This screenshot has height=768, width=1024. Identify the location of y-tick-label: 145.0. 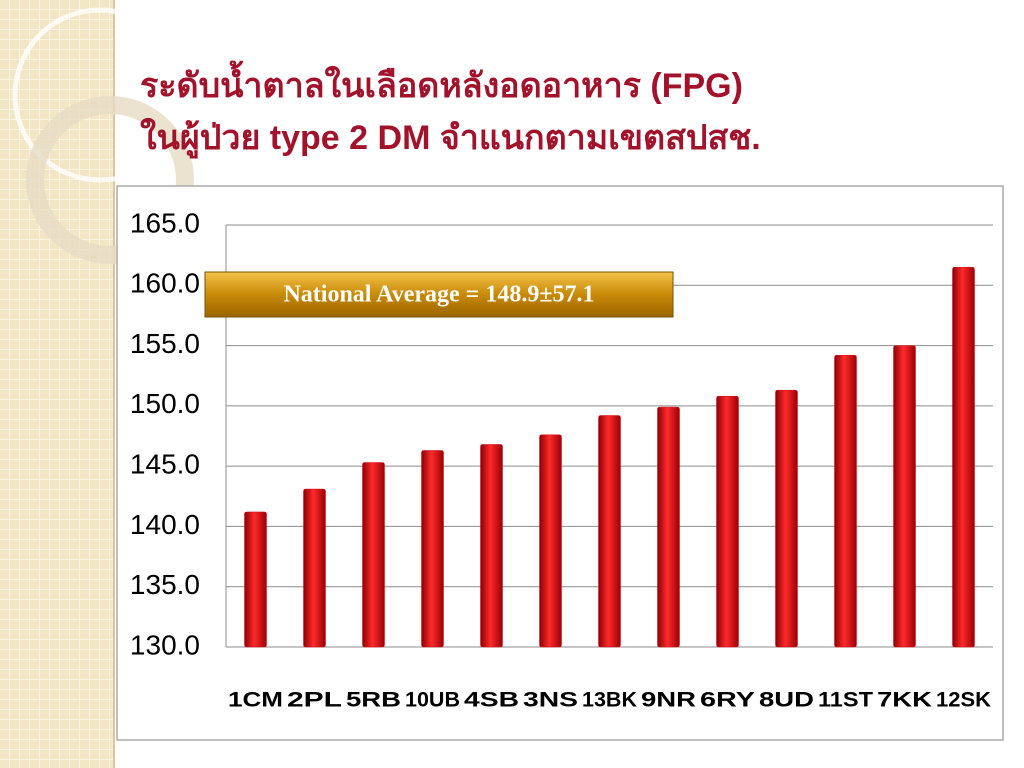
(165, 464).